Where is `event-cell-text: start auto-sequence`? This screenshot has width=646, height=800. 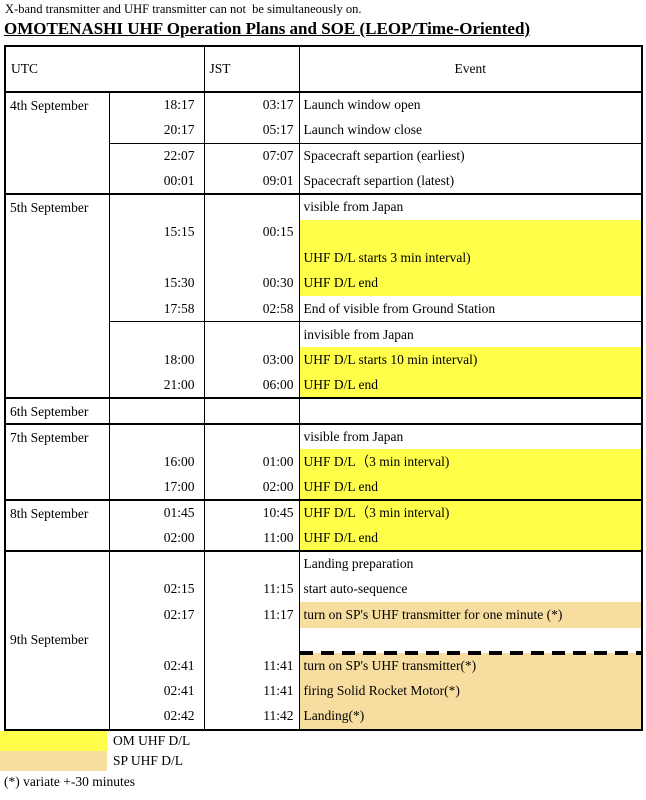 event-cell-text: start auto-sequence is located at coordinates (355, 589).